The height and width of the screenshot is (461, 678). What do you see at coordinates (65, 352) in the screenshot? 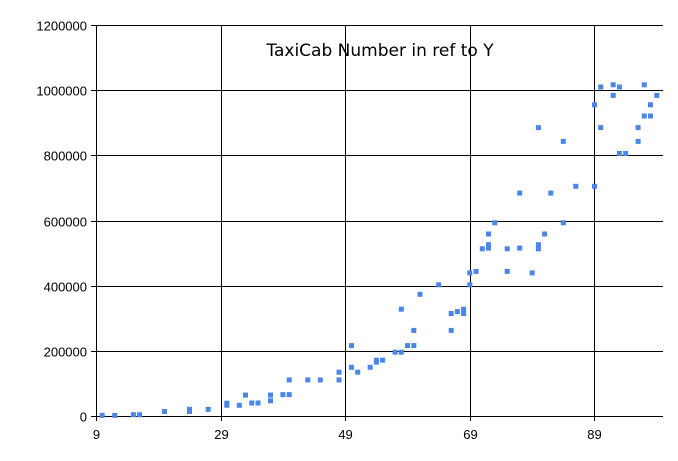
I see `y-tick-label: 200000` at bounding box center [65, 352].